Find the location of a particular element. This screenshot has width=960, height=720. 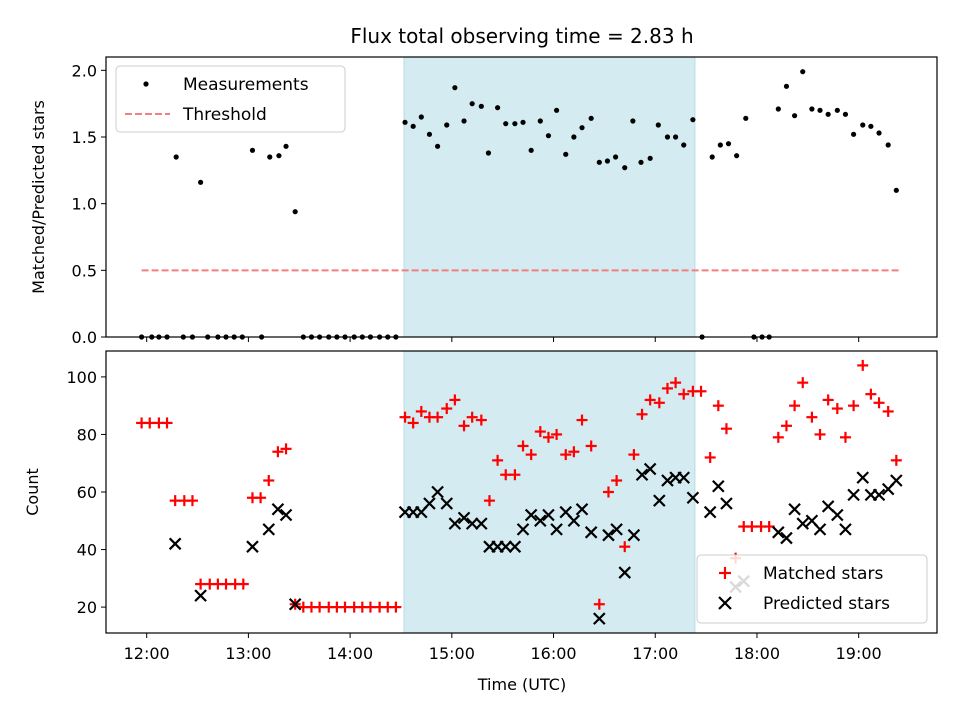

top-y-tick-label: 1.0 is located at coordinates (84, 204).